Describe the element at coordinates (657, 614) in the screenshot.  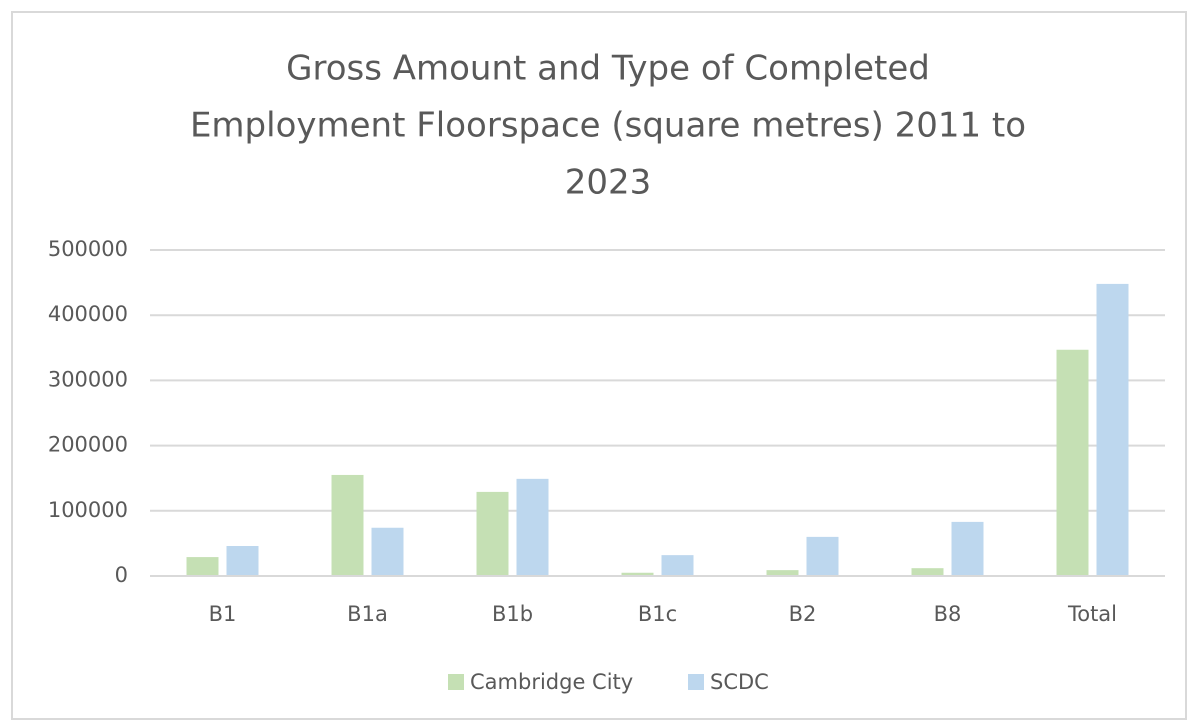
I see `x-tick-label: B1c` at that location.